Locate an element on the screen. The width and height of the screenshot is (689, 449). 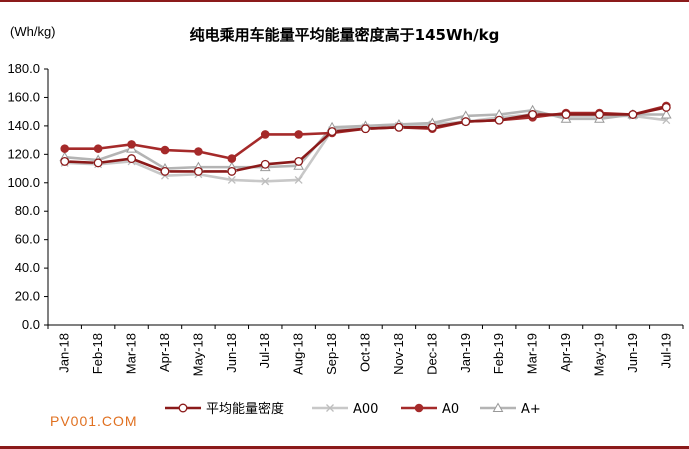
y-tick-label: 160.0 is located at coordinates (23, 96).